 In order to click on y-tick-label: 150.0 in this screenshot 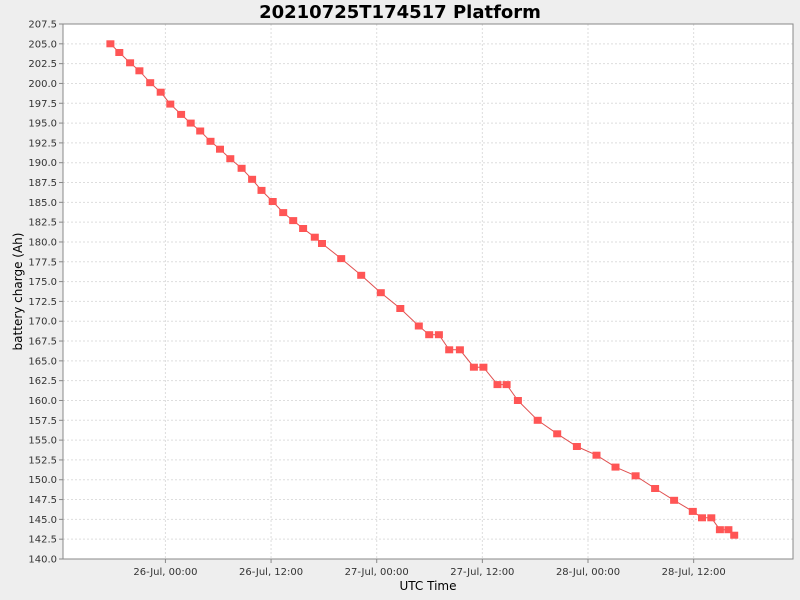, I will do `click(42, 480)`.